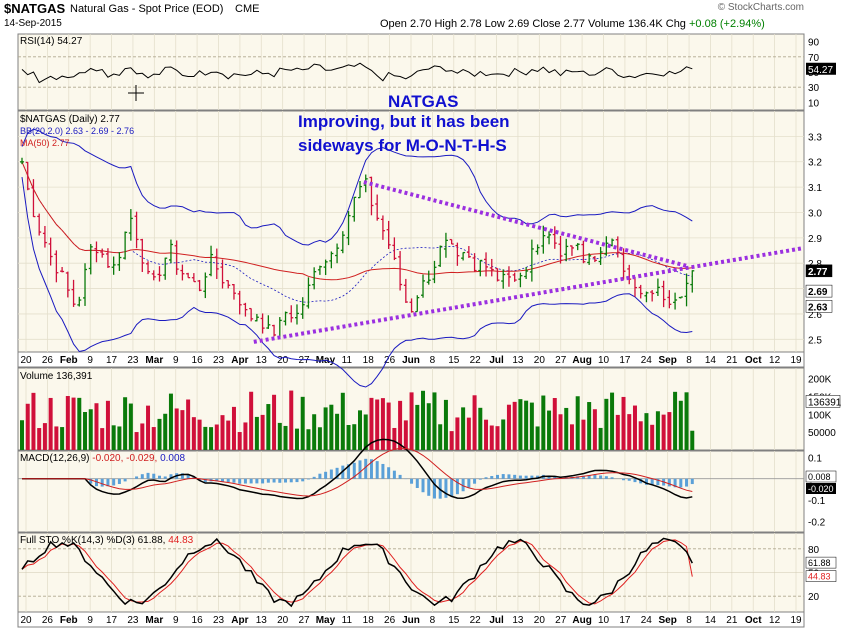 This screenshot has width=854, height=639. I want to click on sto-last-label-1: 61.88, so click(819, 563).